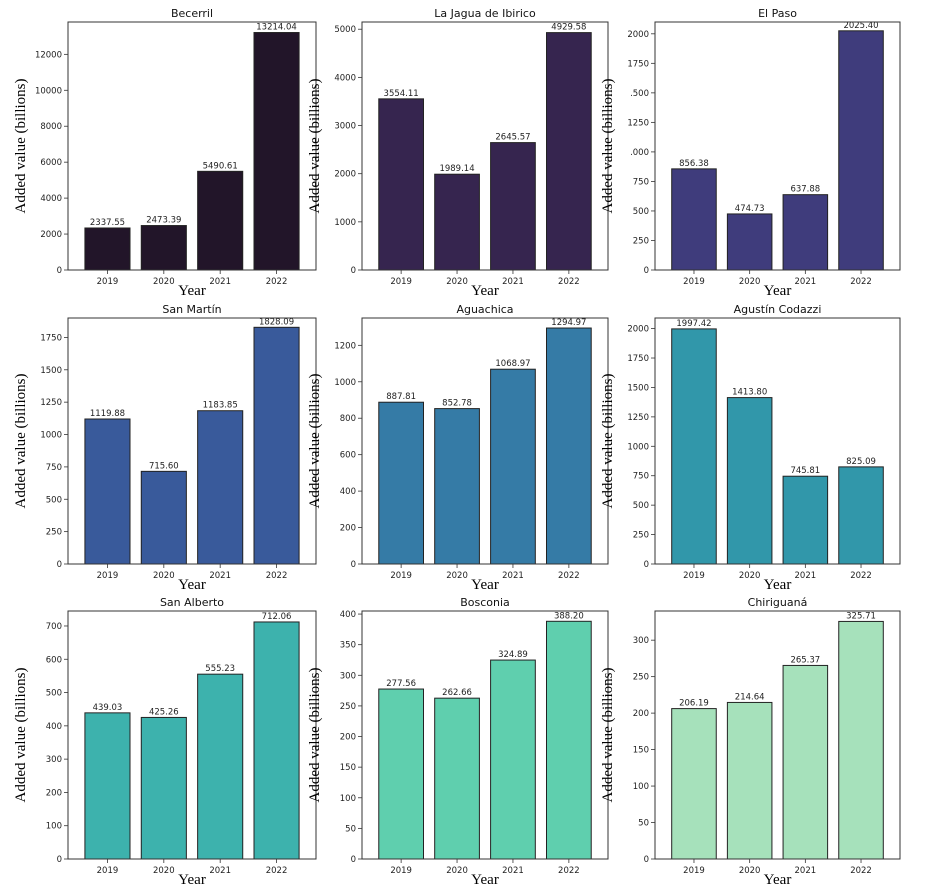 The image size is (939, 891). I want to click on data-label: 2645.57, so click(512, 138).